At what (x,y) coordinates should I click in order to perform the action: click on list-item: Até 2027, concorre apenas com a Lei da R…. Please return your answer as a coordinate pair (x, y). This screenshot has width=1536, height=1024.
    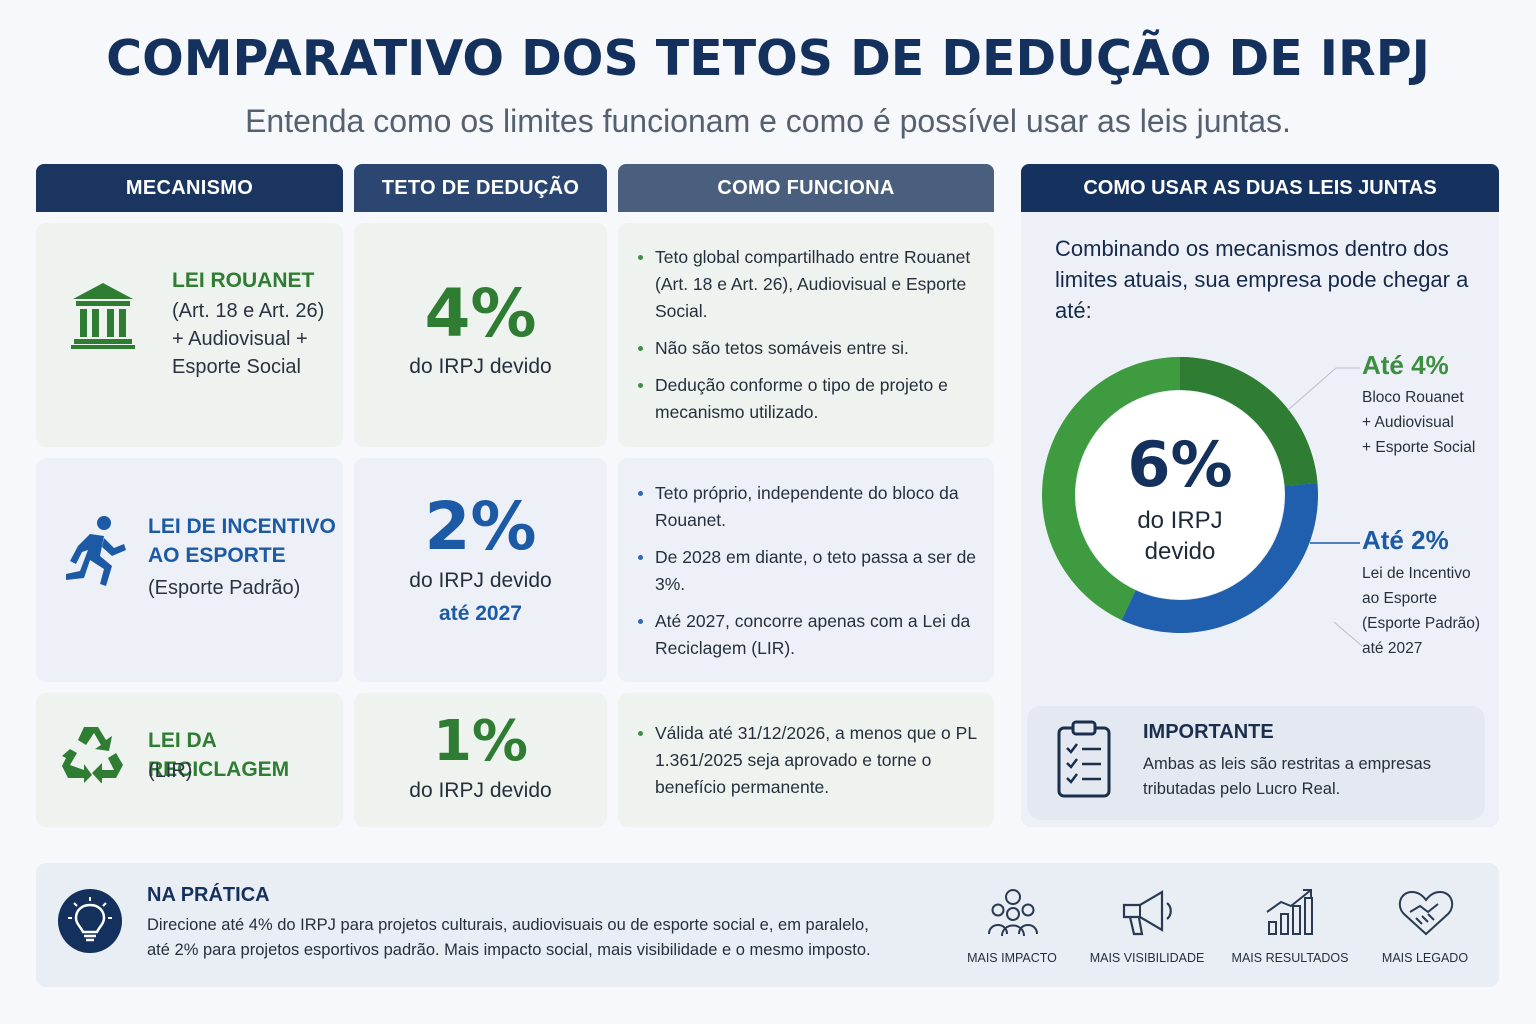
    Looking at the image, I should click on (808, 635).